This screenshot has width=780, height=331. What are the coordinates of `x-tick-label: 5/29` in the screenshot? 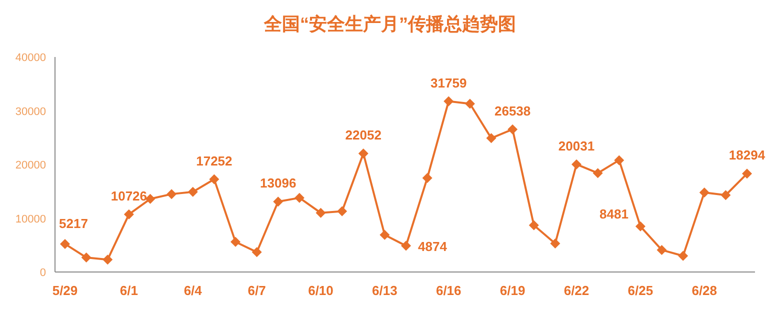 It's located at (65, 290).